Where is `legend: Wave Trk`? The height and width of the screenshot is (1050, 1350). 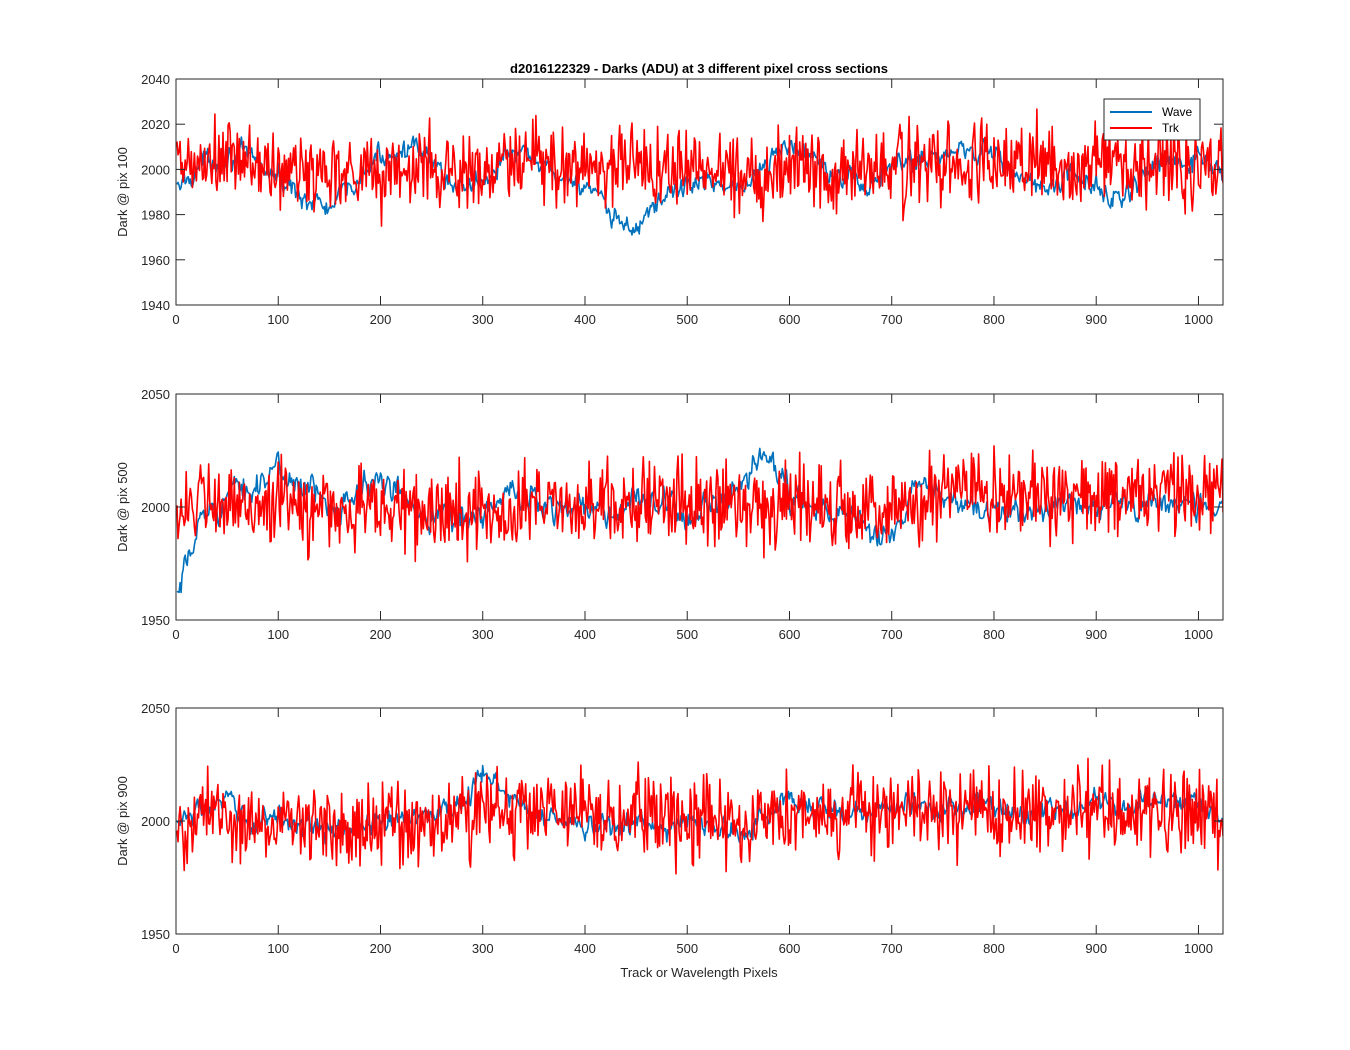 legend: Wave Trk is located at coordinates (1152, 119).